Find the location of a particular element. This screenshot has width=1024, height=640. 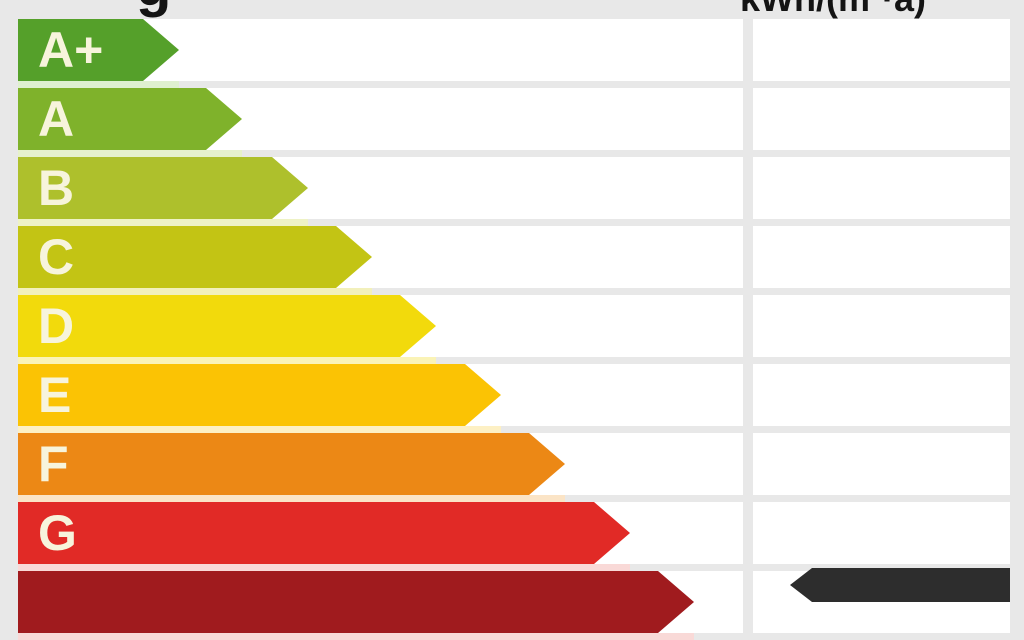

rating-row-C: C is located at coordinates (514, 260).